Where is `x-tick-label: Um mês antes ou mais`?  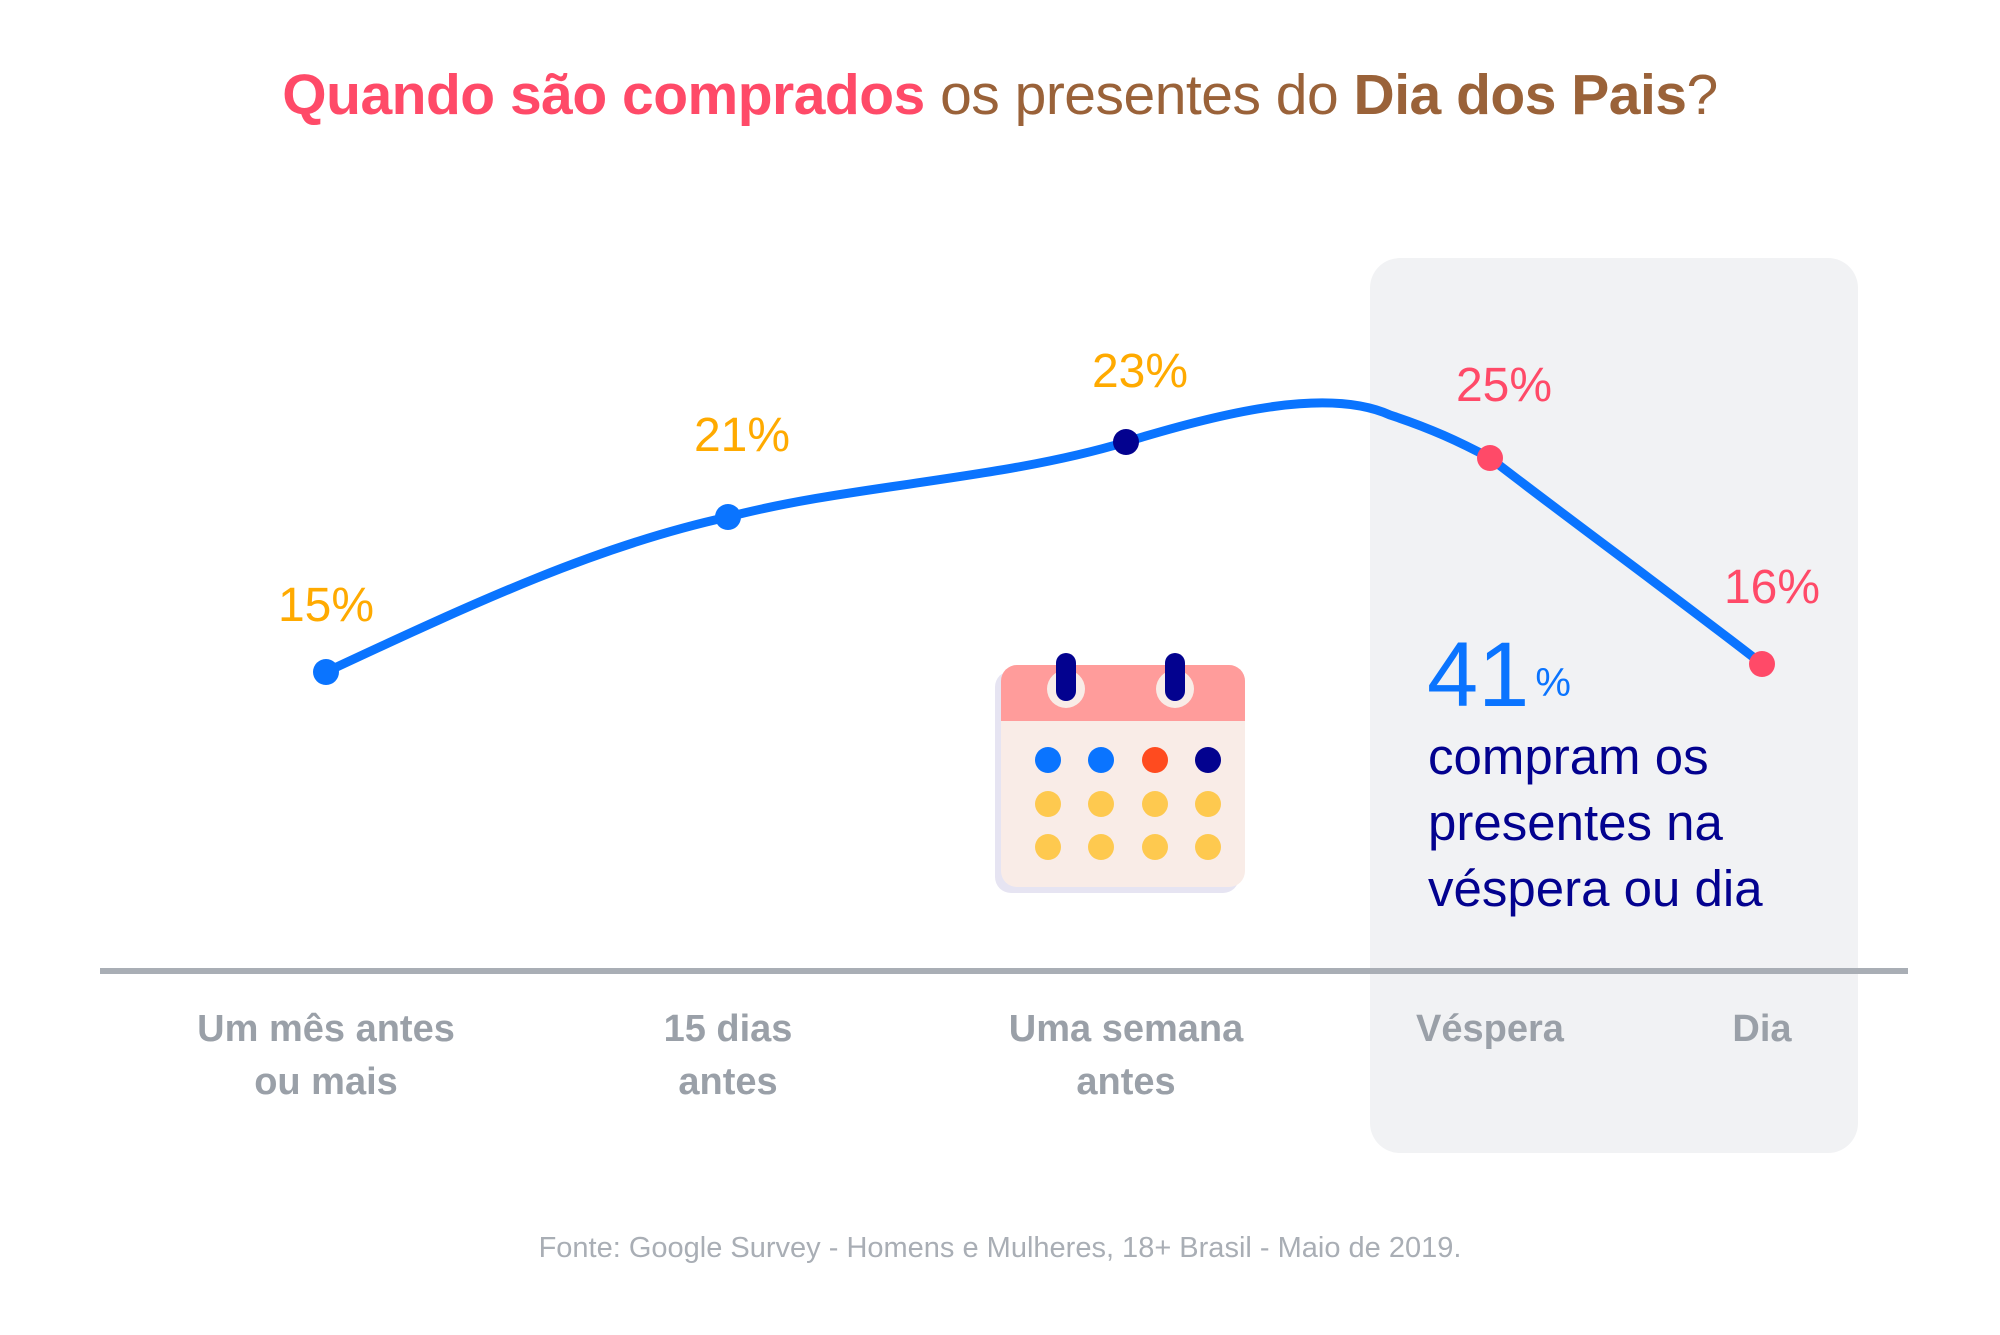
x-tick-label: Um mês antes ou mais is located at coordinates (326, 1055).